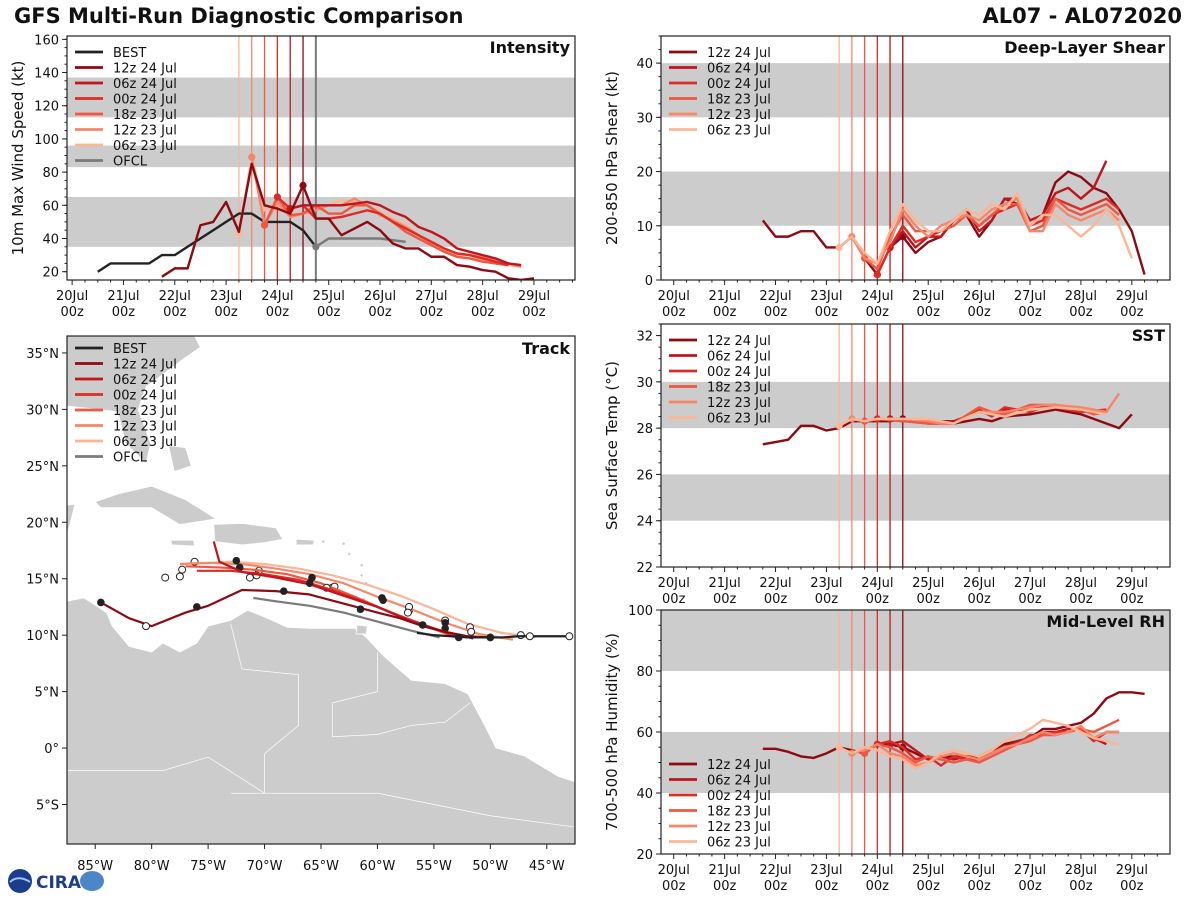 This screenshot has width=1200, height=900. I want to click on y-tick-label: 32, so click(644, 337).